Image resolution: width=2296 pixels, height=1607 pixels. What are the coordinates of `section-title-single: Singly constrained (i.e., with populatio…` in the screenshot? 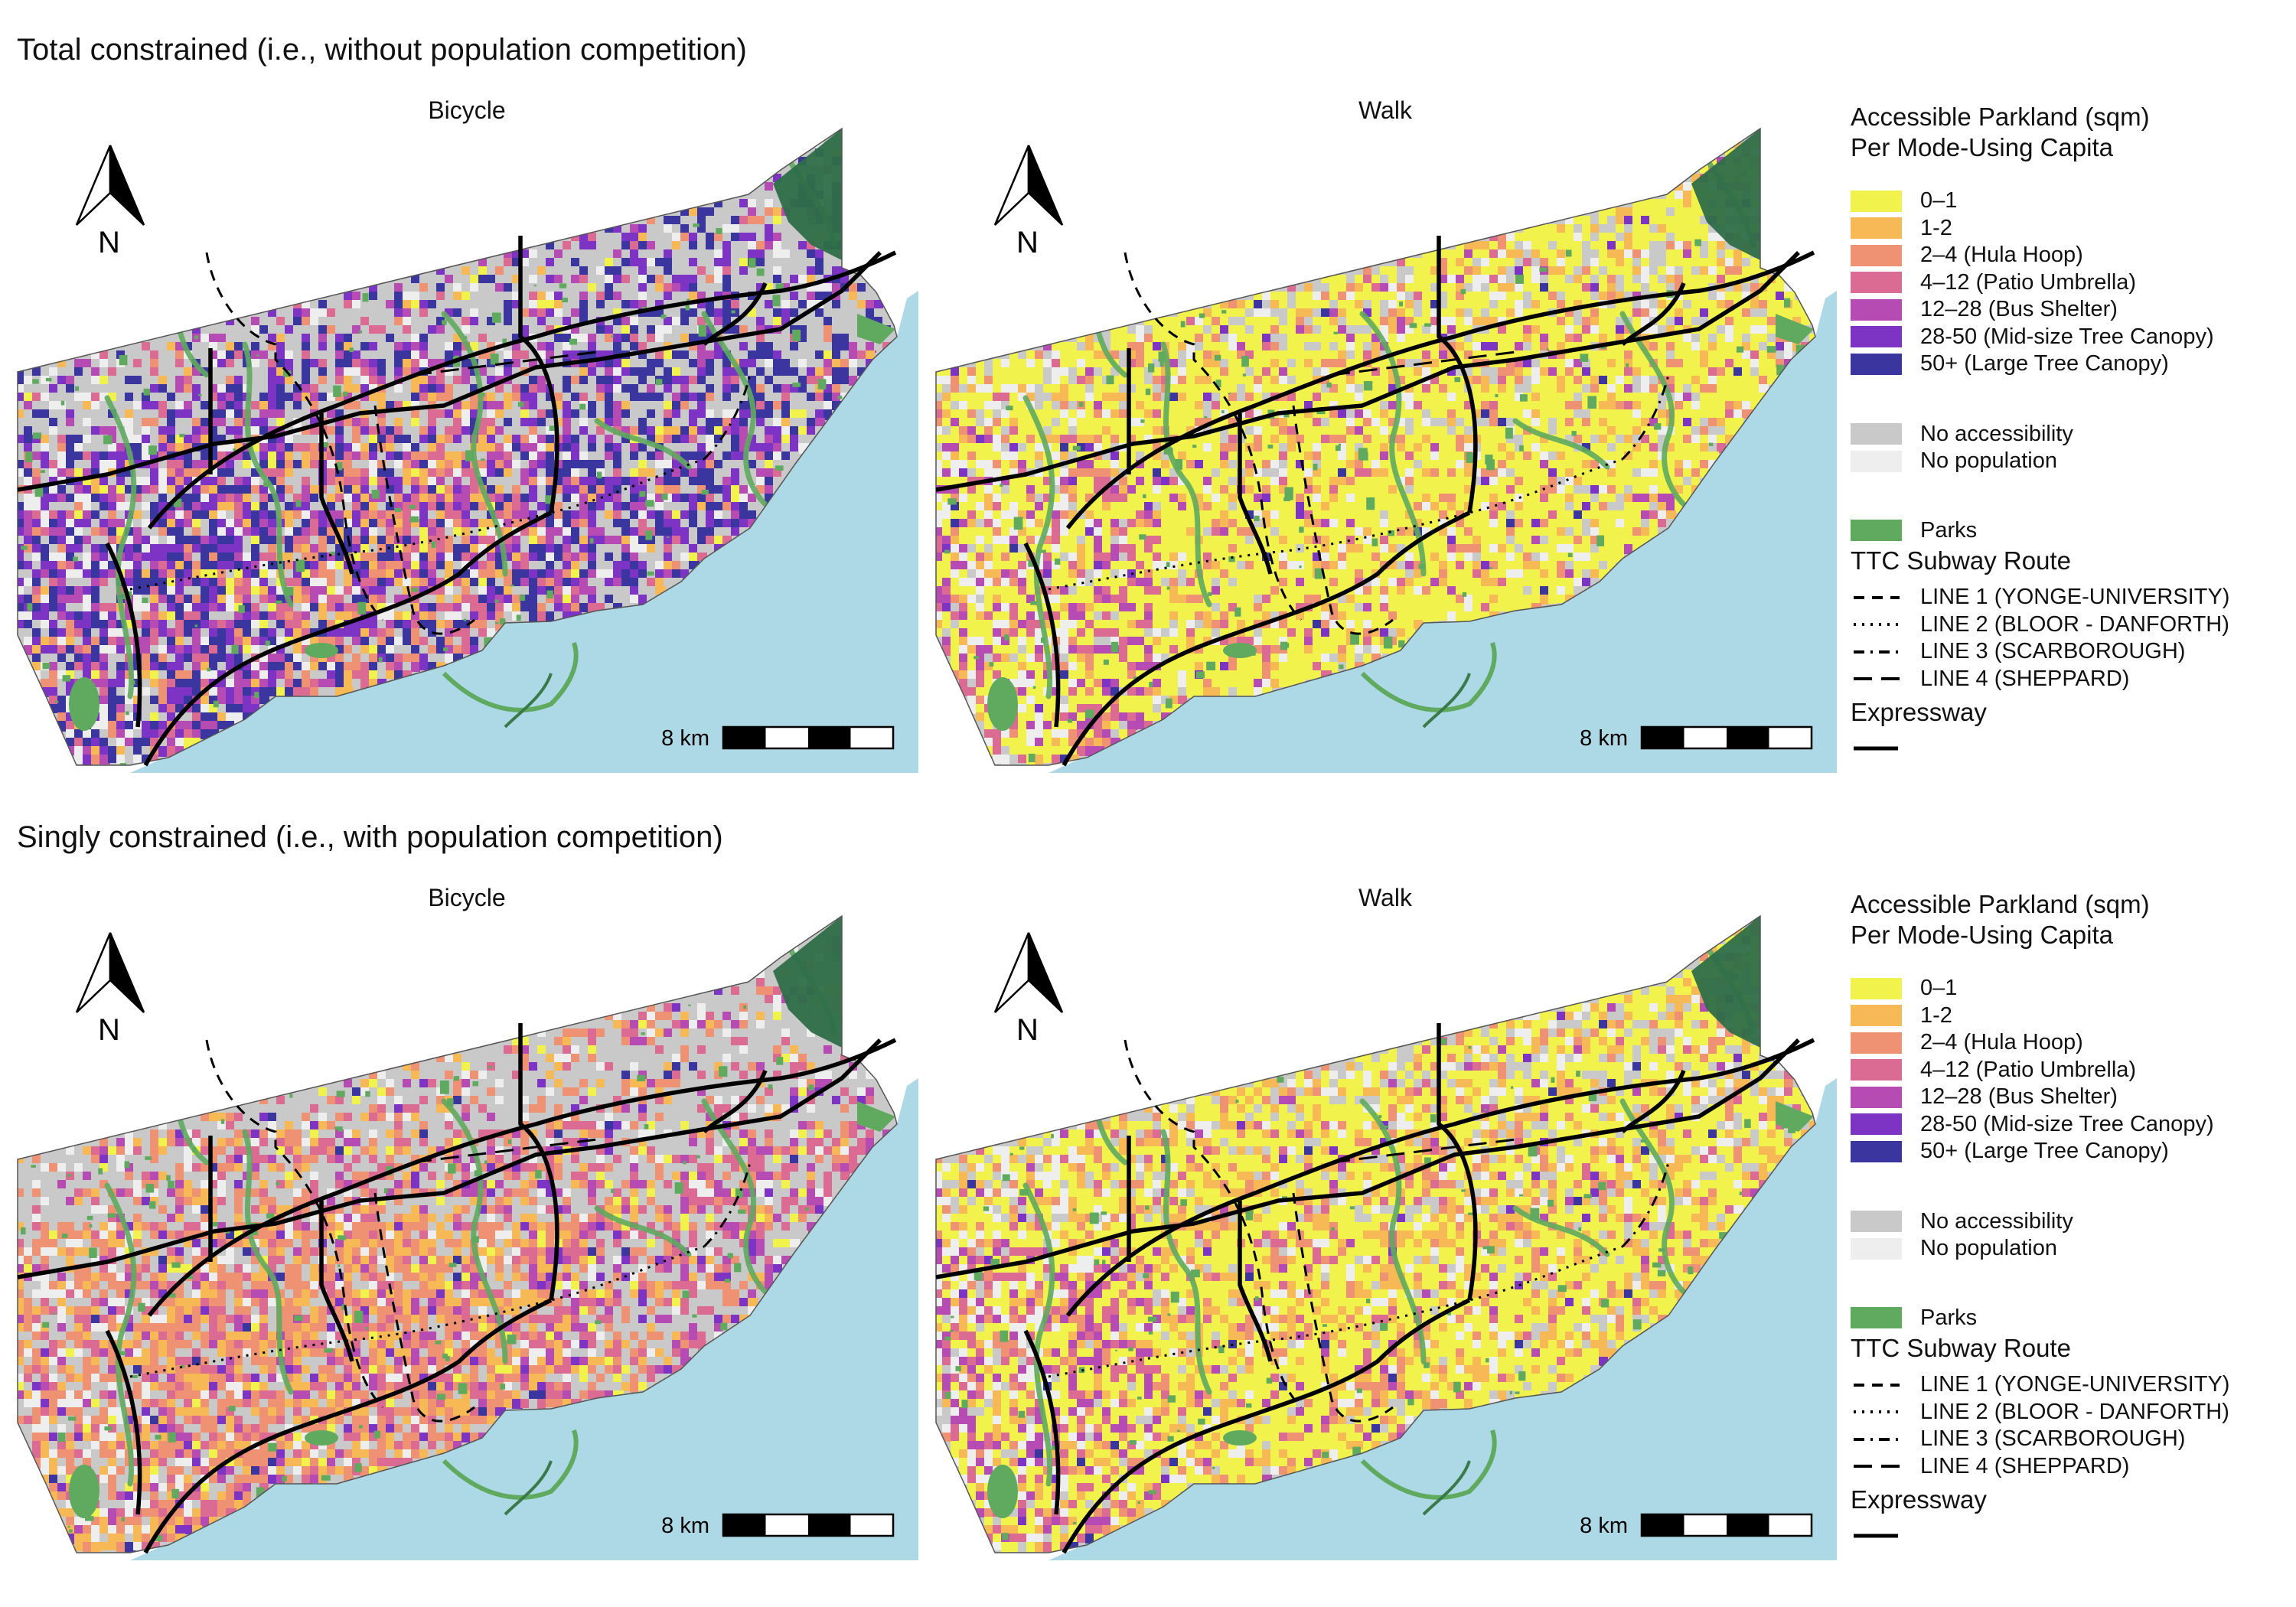 It's located at (370, 837).